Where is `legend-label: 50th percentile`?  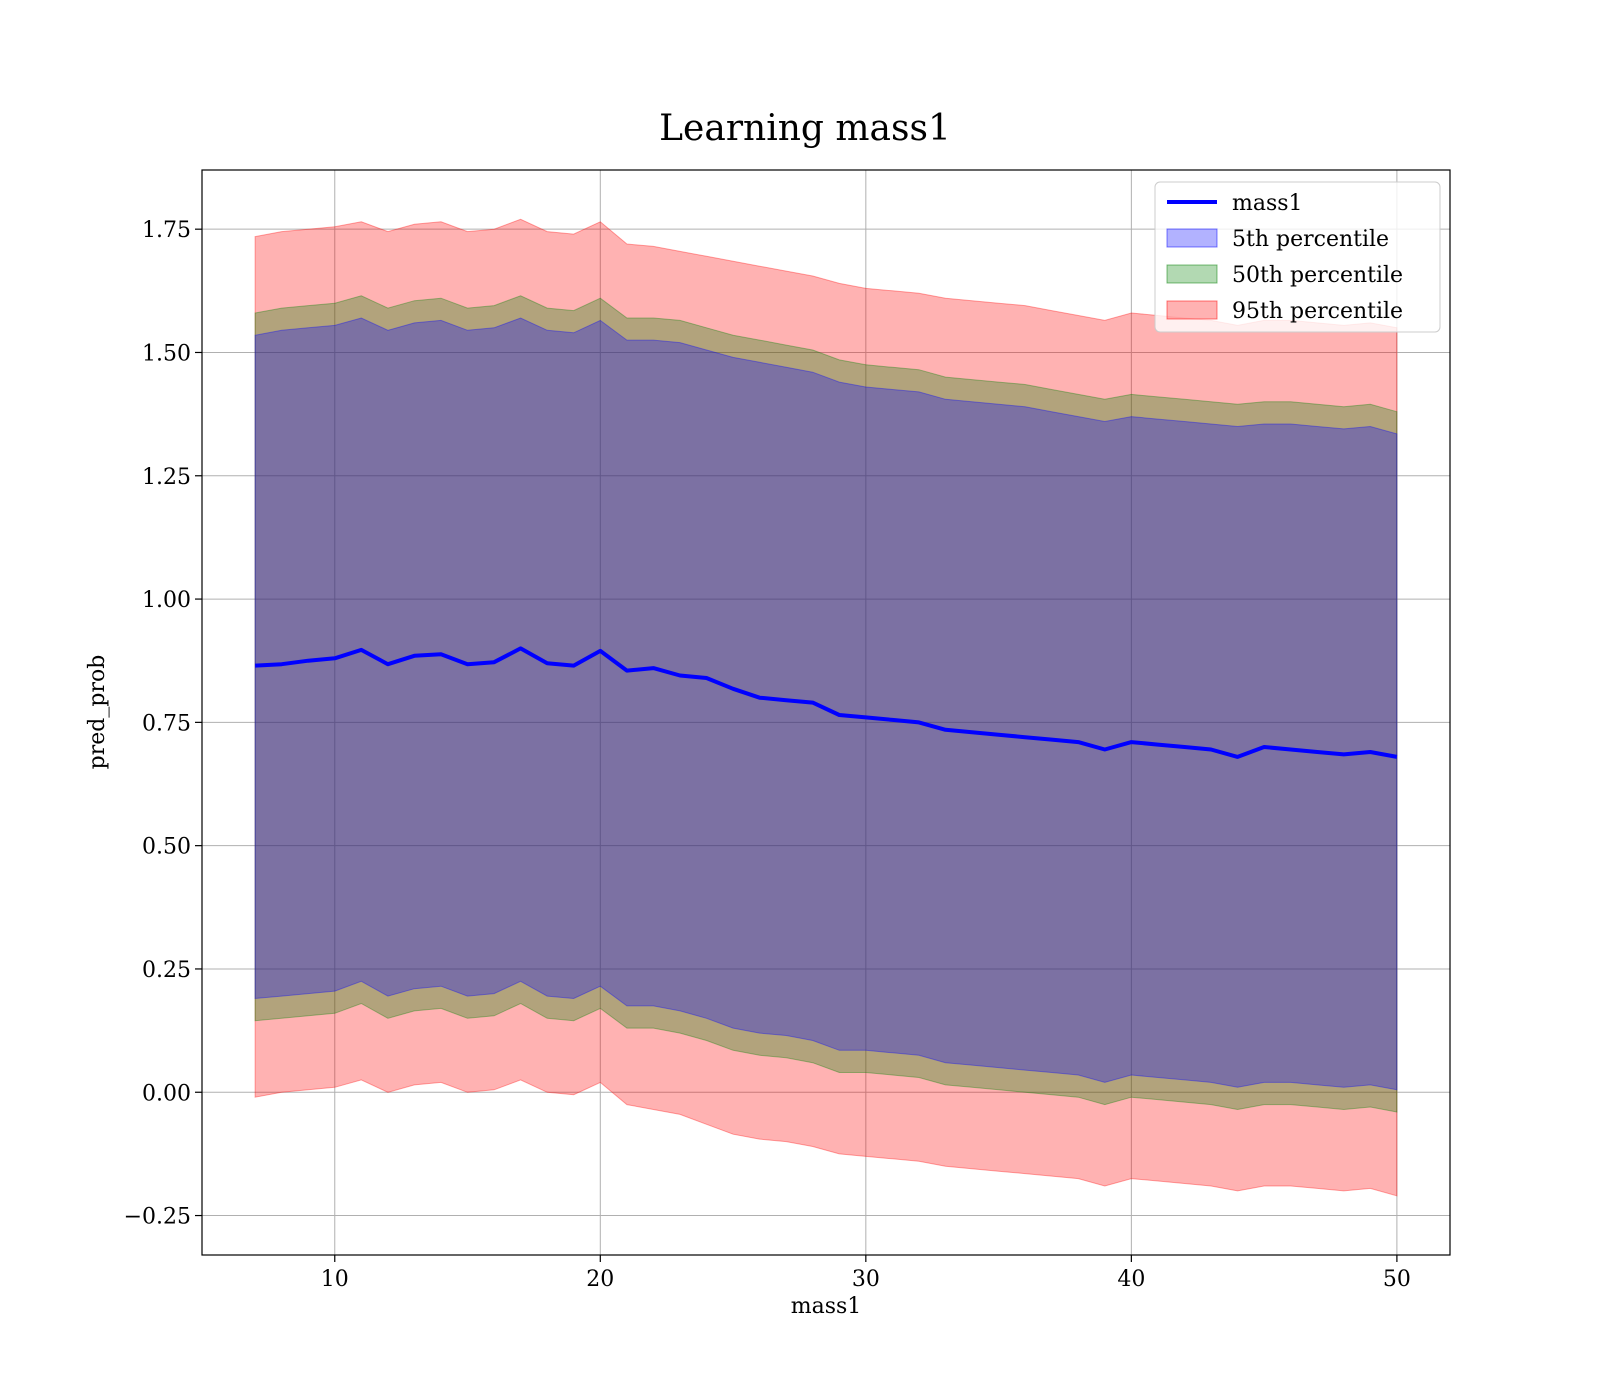 legend-label: 50th percentile is located at coordinates (1317, 275).